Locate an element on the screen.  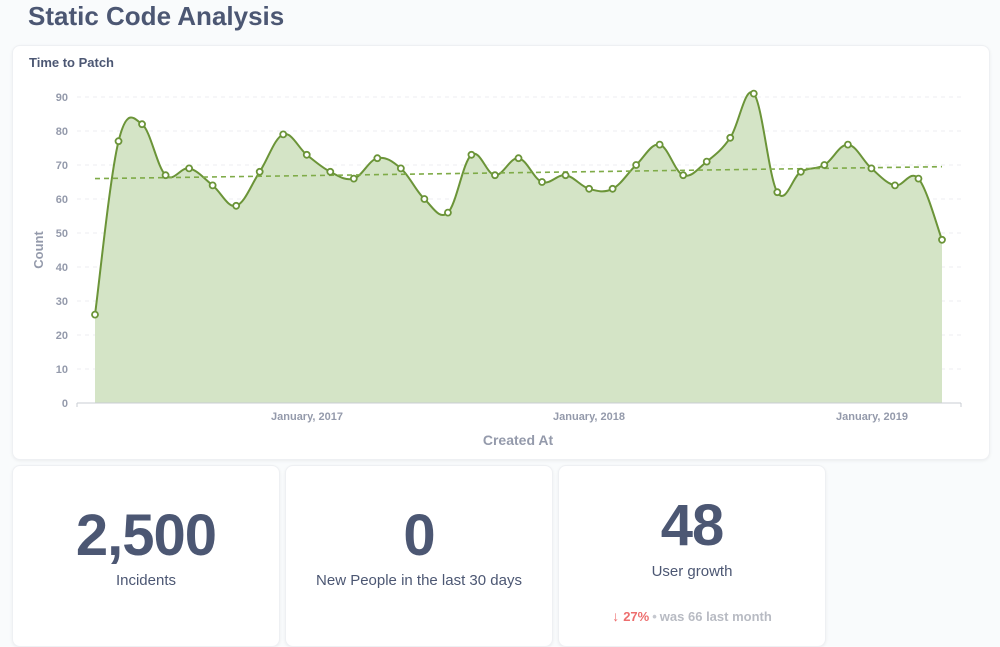
y-axis-title: Count is located at coordinates (38, 250).